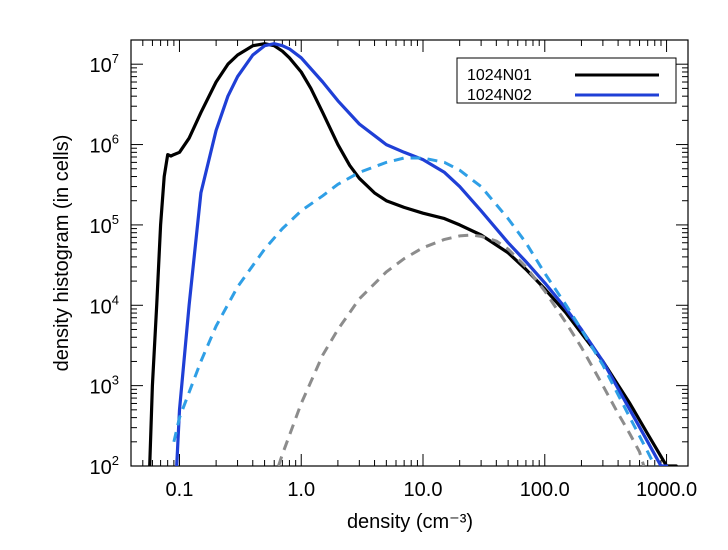  What do you see at coordinates (666, 490) in the screenshot?
I see `x-tick-label: 1000.0` at bounding box center [666, 490].